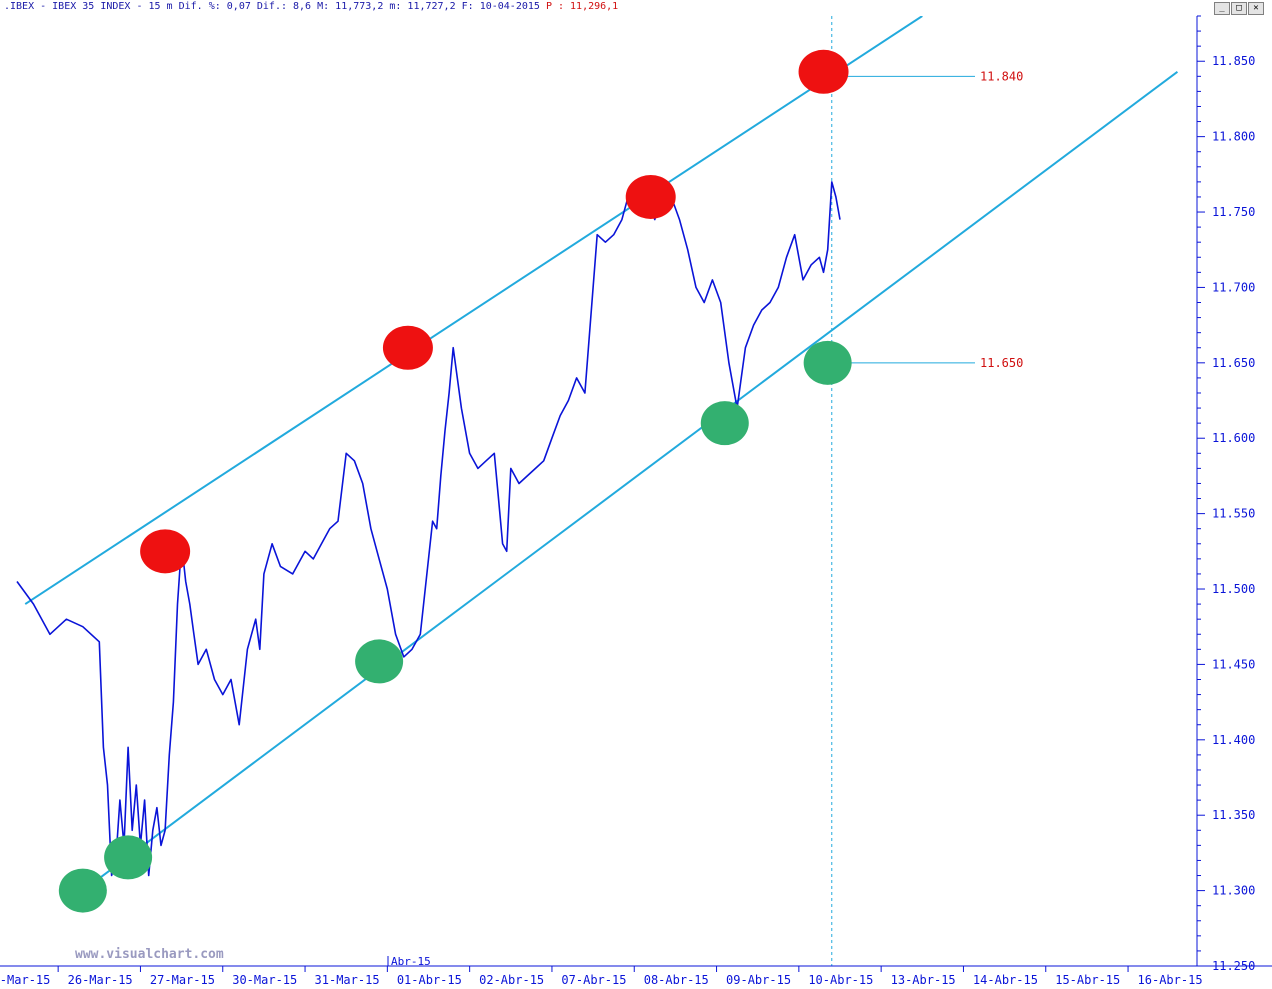 The height and width of the screenshot is (989, 1272). Describe the element at coordinates (1222, 8) in the screenshot. I see `minimize-icon: _` at that location.